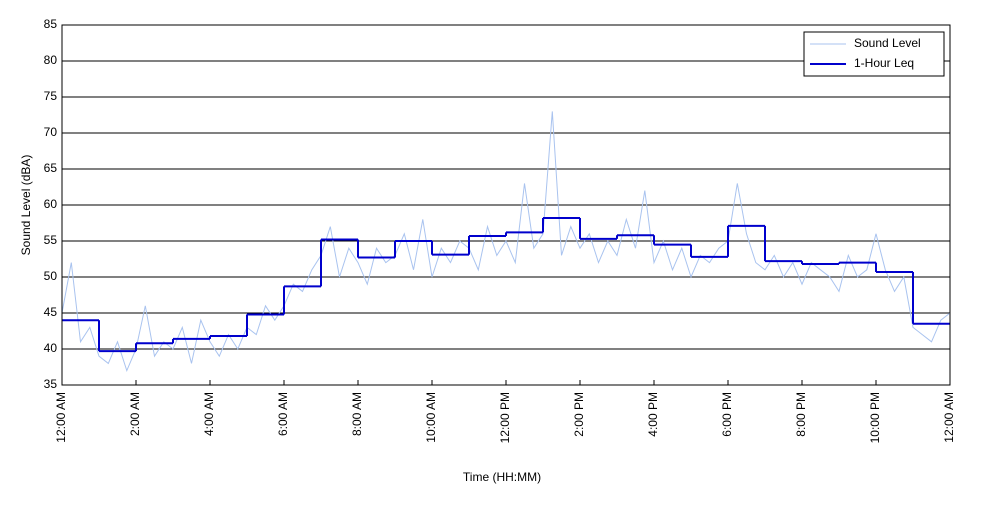 The image size is (1000, 505). What do you see at coordinates (727, 414) in the screenshot?
I see `x-tick-label: 6:00 PM` at bounding box center [727, 414].